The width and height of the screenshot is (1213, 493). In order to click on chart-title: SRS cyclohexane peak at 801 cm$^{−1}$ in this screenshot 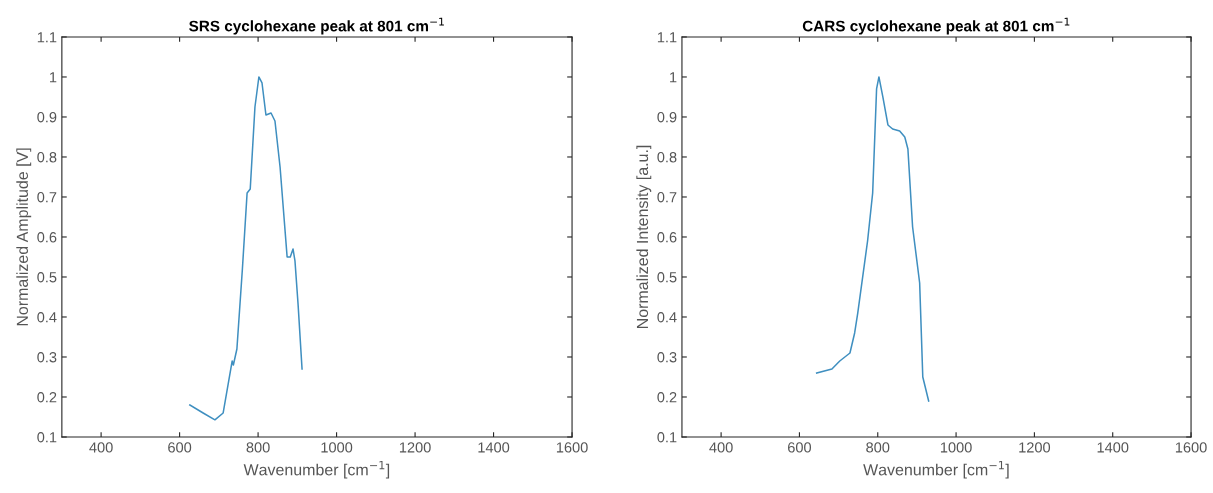, I will do `click(316, 26)`.